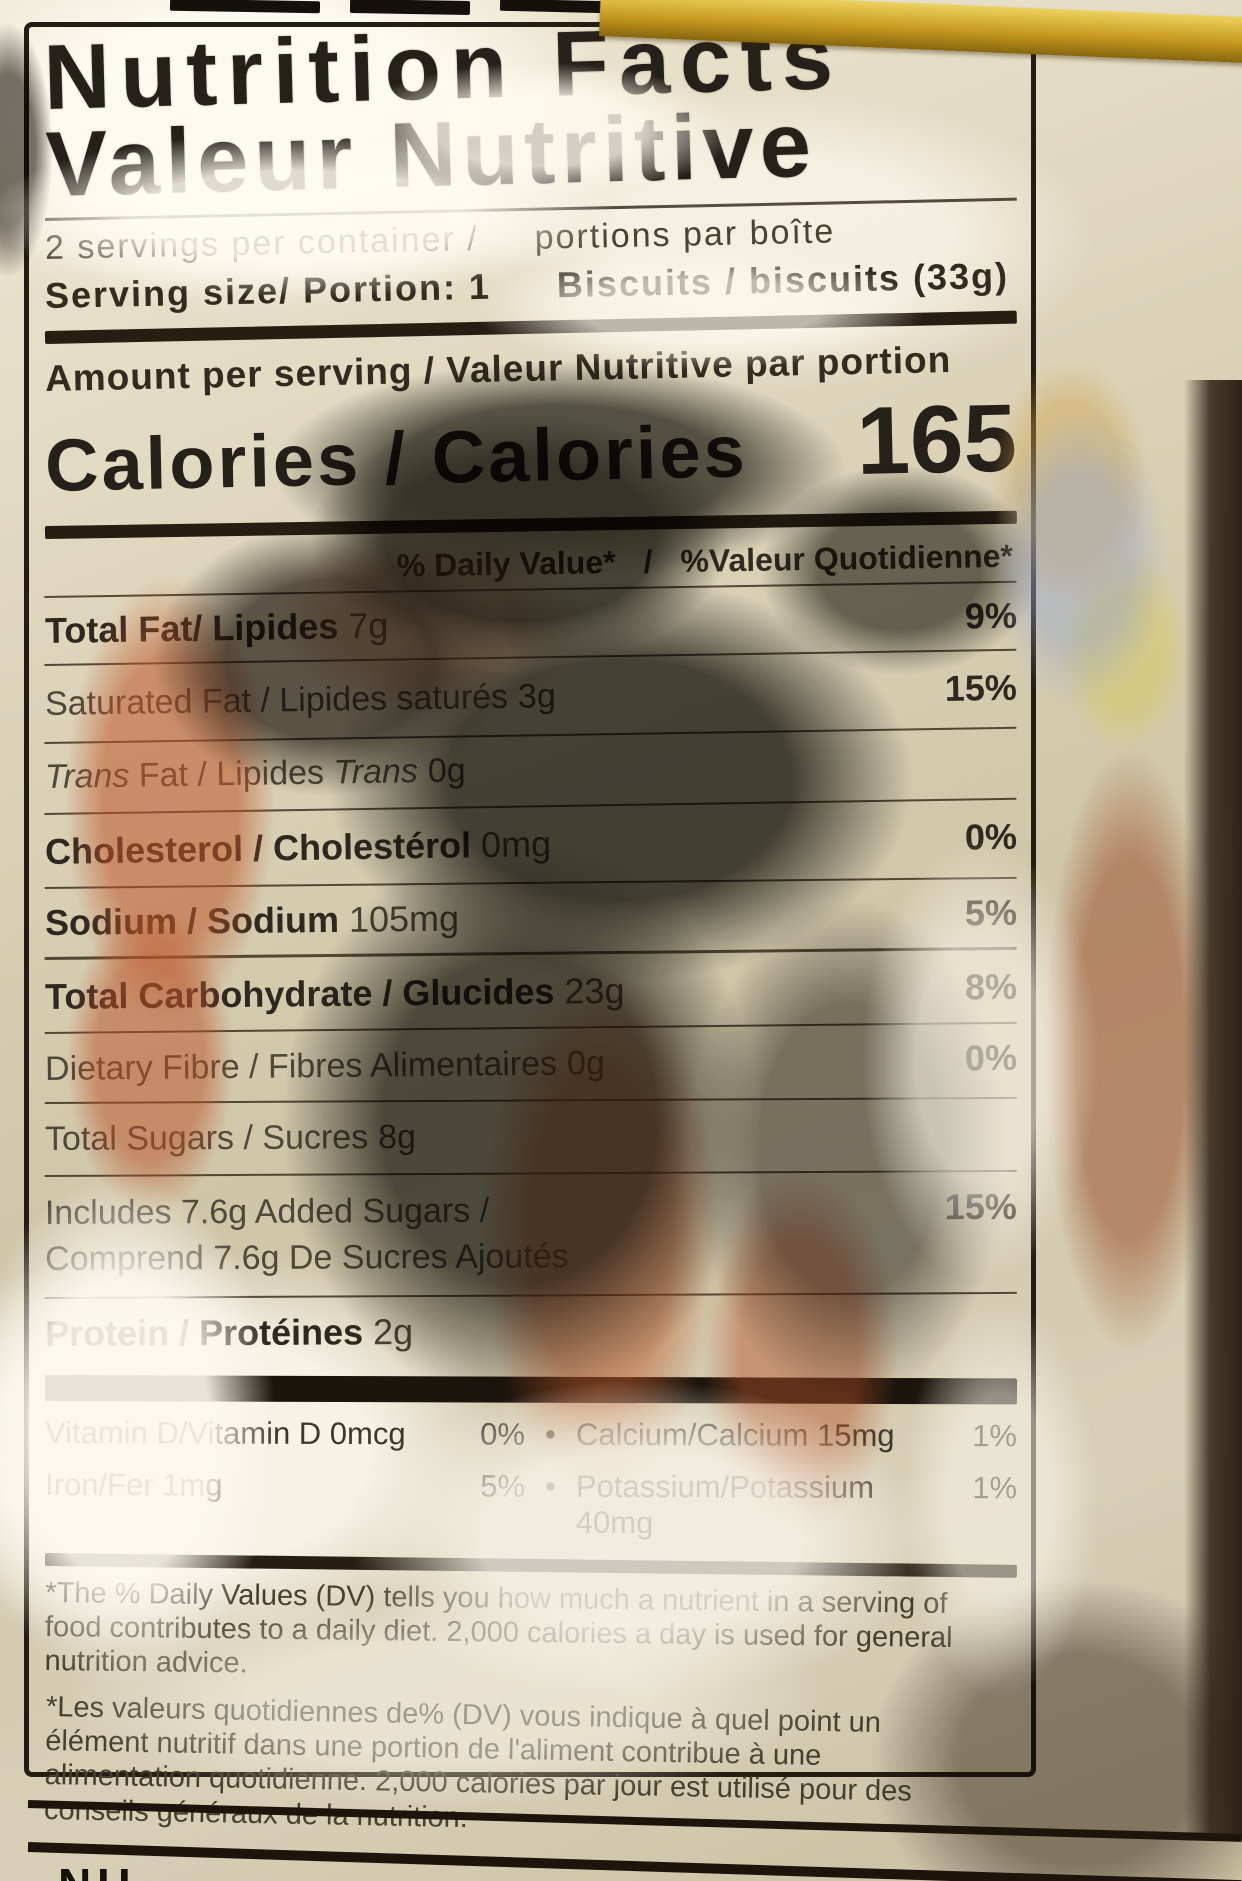  What do you see at coordinates (404, 918) in the screenshot?
I see `nutrient-amount: 105mg` at bounding box center [404, 918].